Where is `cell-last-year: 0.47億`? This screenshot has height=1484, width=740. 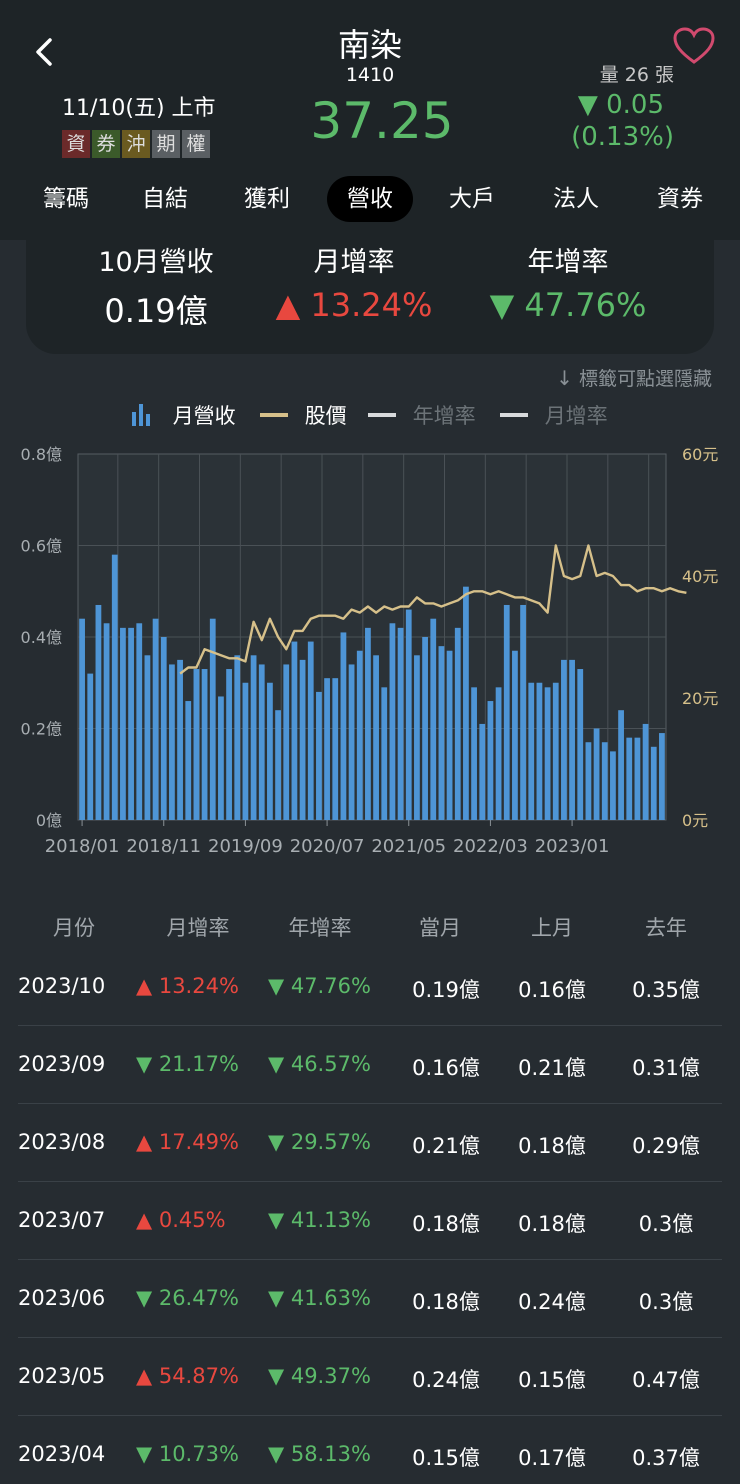 cell-last-year: 0.47億 is located at coordinates (666, 1380).